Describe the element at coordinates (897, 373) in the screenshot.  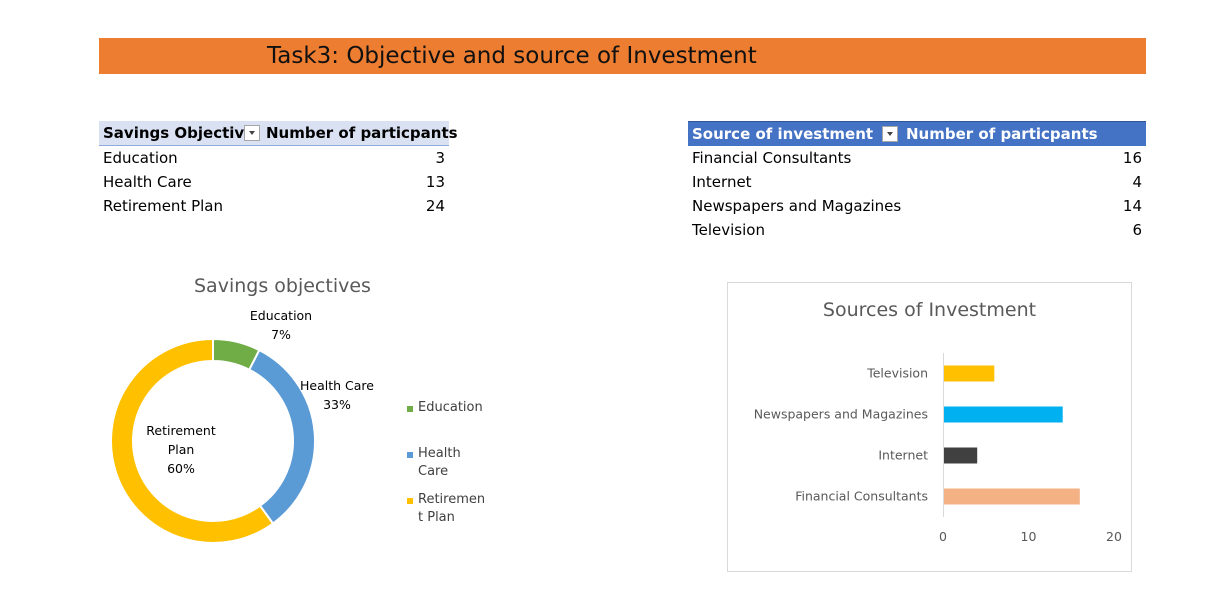
I see `category-label-television: Television` at that location.